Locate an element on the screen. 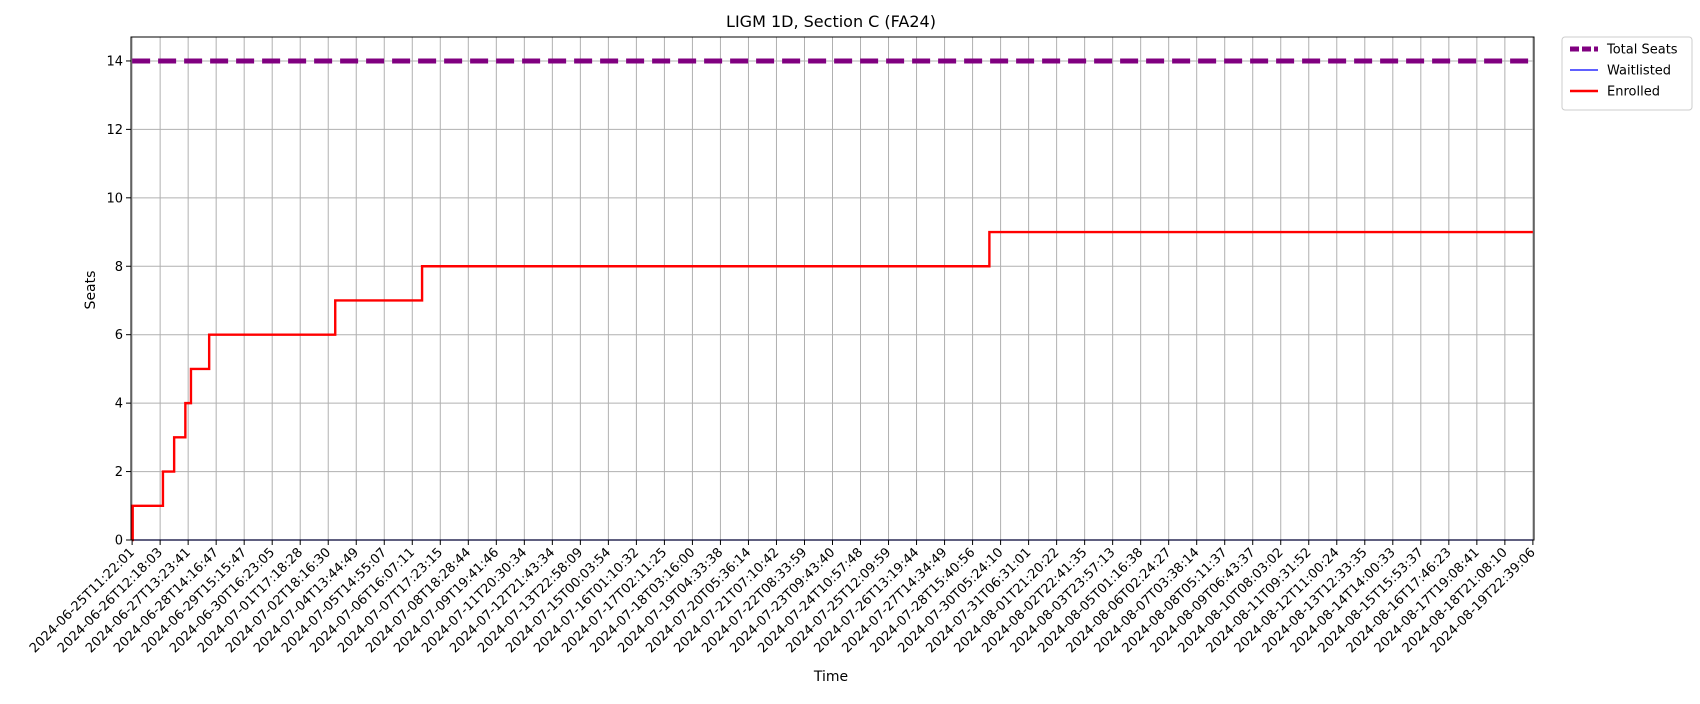 Image resolution: width=1700 pixels, height=704 pixels. y-tick-label: 10 is located at coordinates (114, 198).